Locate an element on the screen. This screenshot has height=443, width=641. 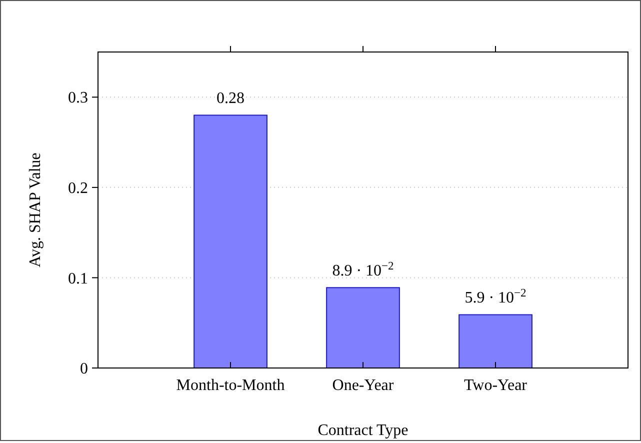
data-label: 0.28 is located at coordinates (230, 99).